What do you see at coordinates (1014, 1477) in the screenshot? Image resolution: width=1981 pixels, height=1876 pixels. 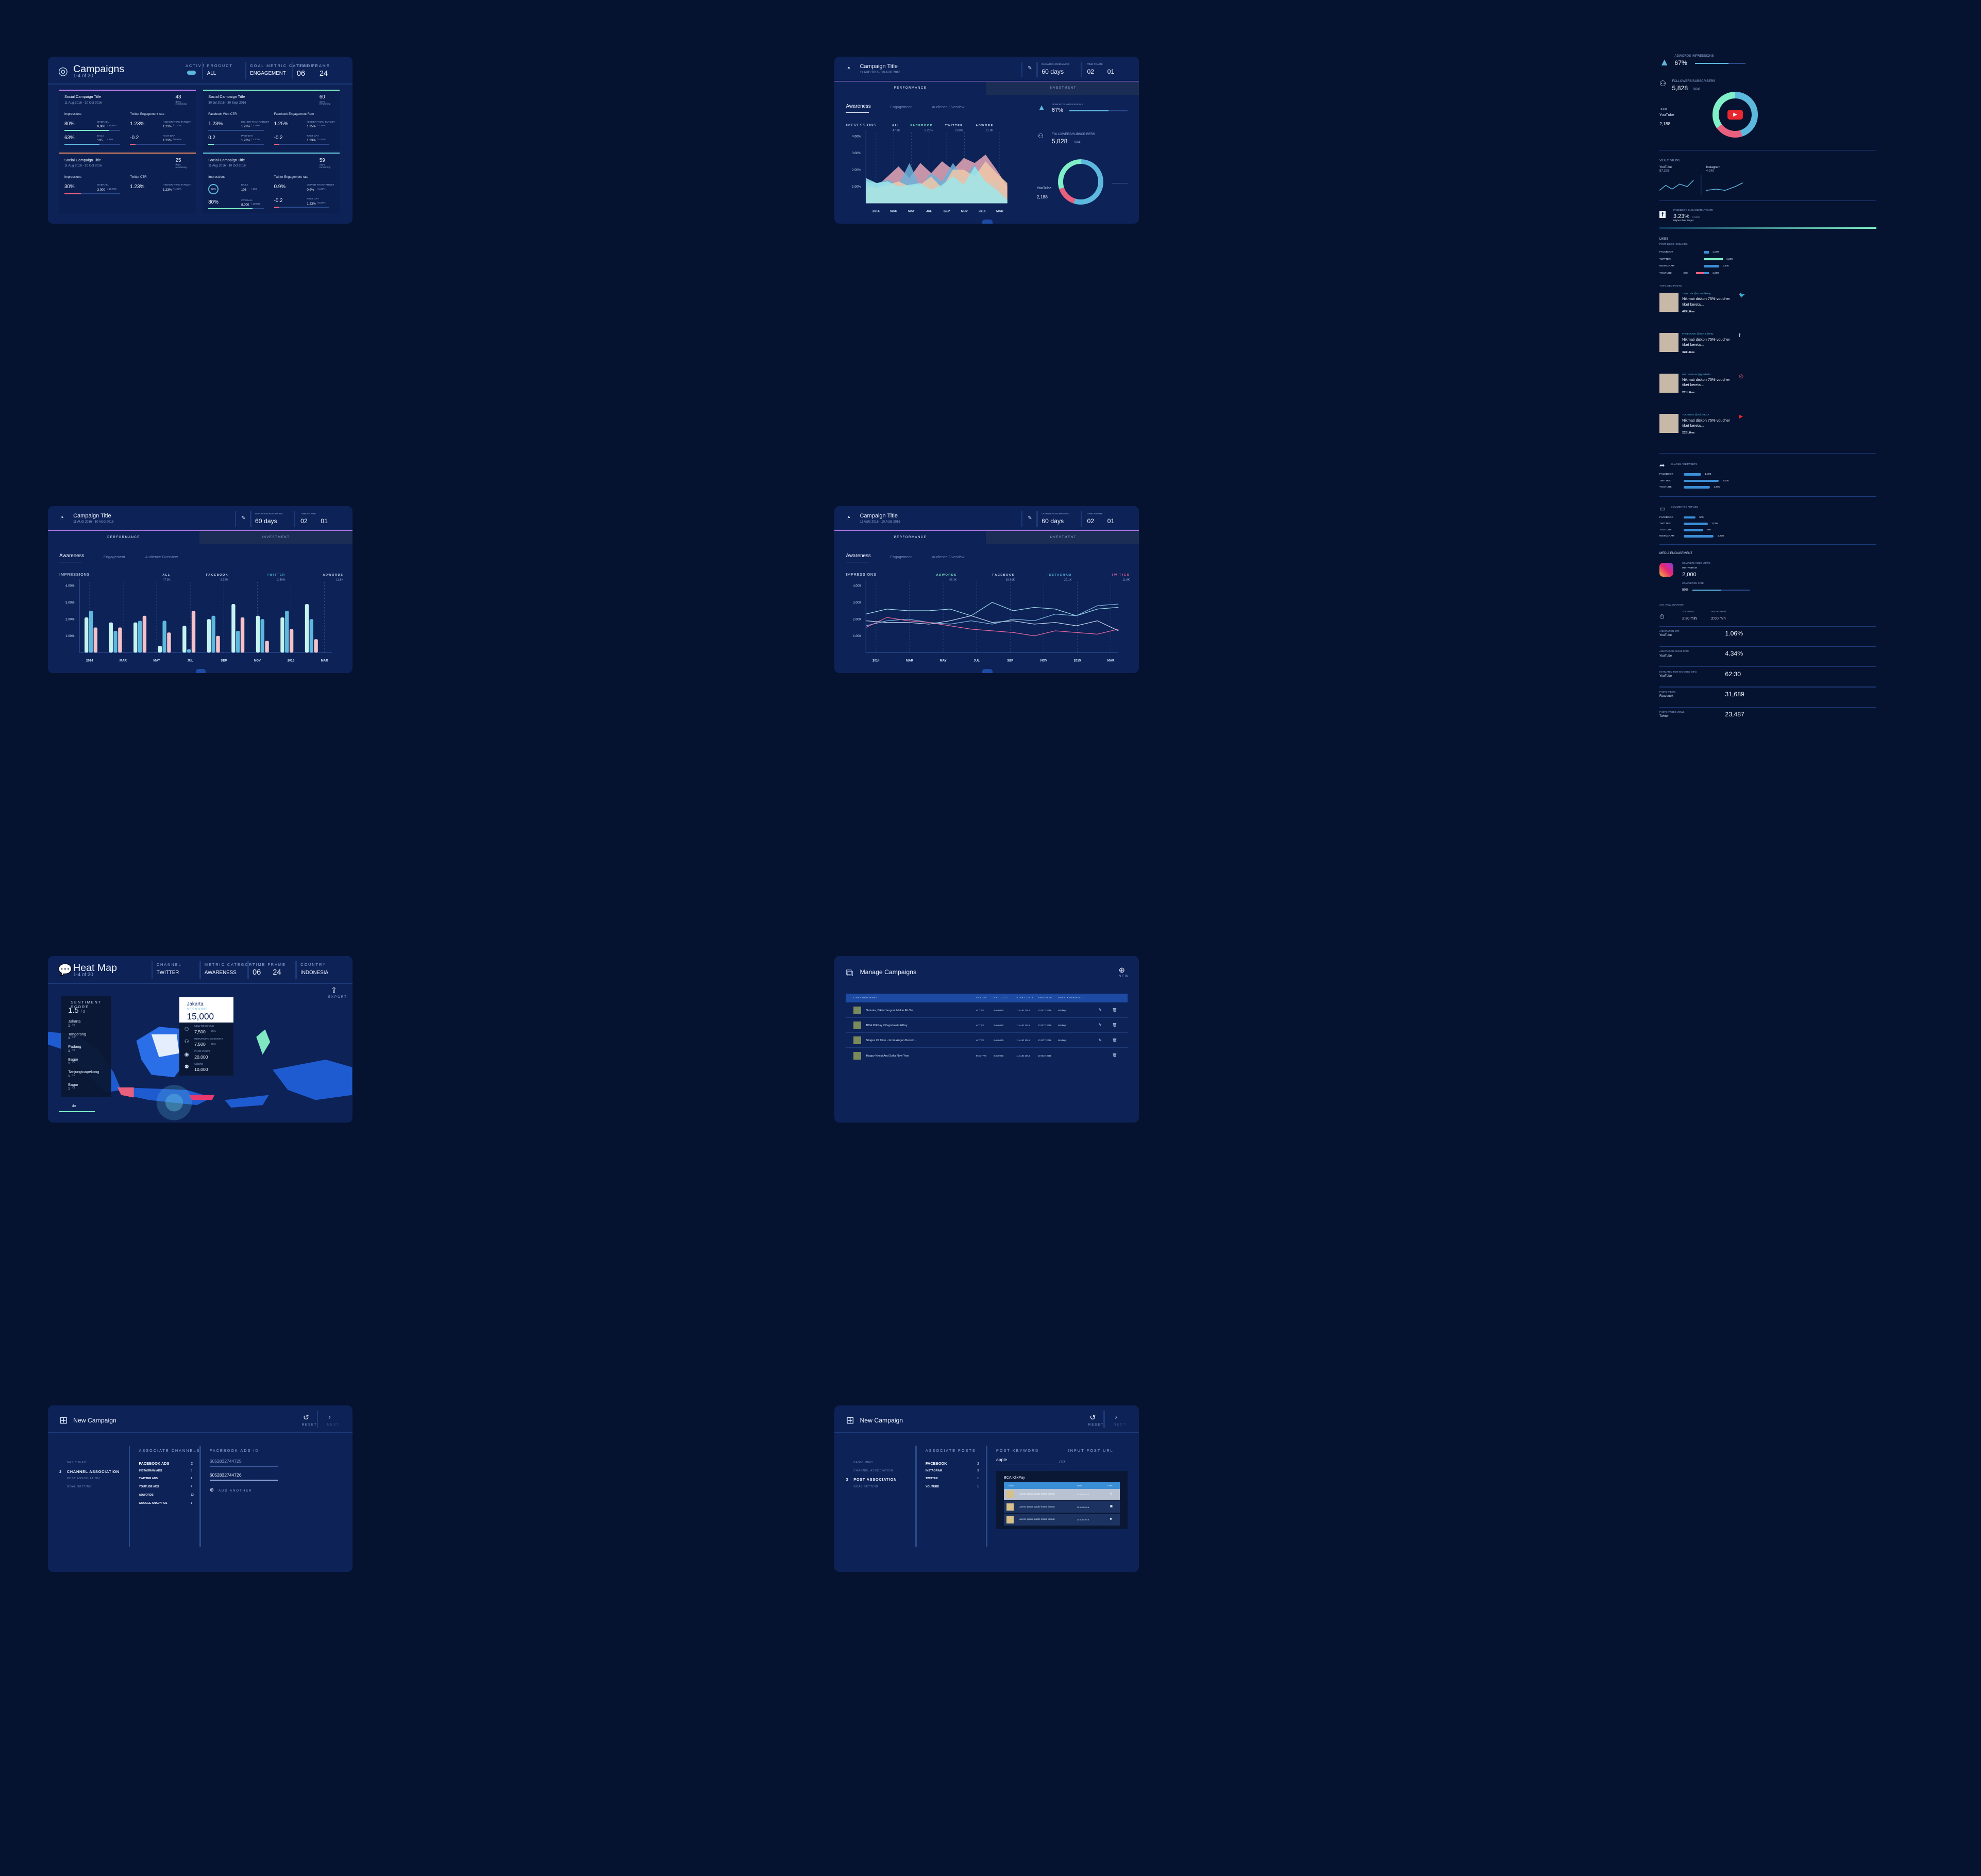 I see `source-select: BCA KlikPay` at bounding box center [1014, 1477].